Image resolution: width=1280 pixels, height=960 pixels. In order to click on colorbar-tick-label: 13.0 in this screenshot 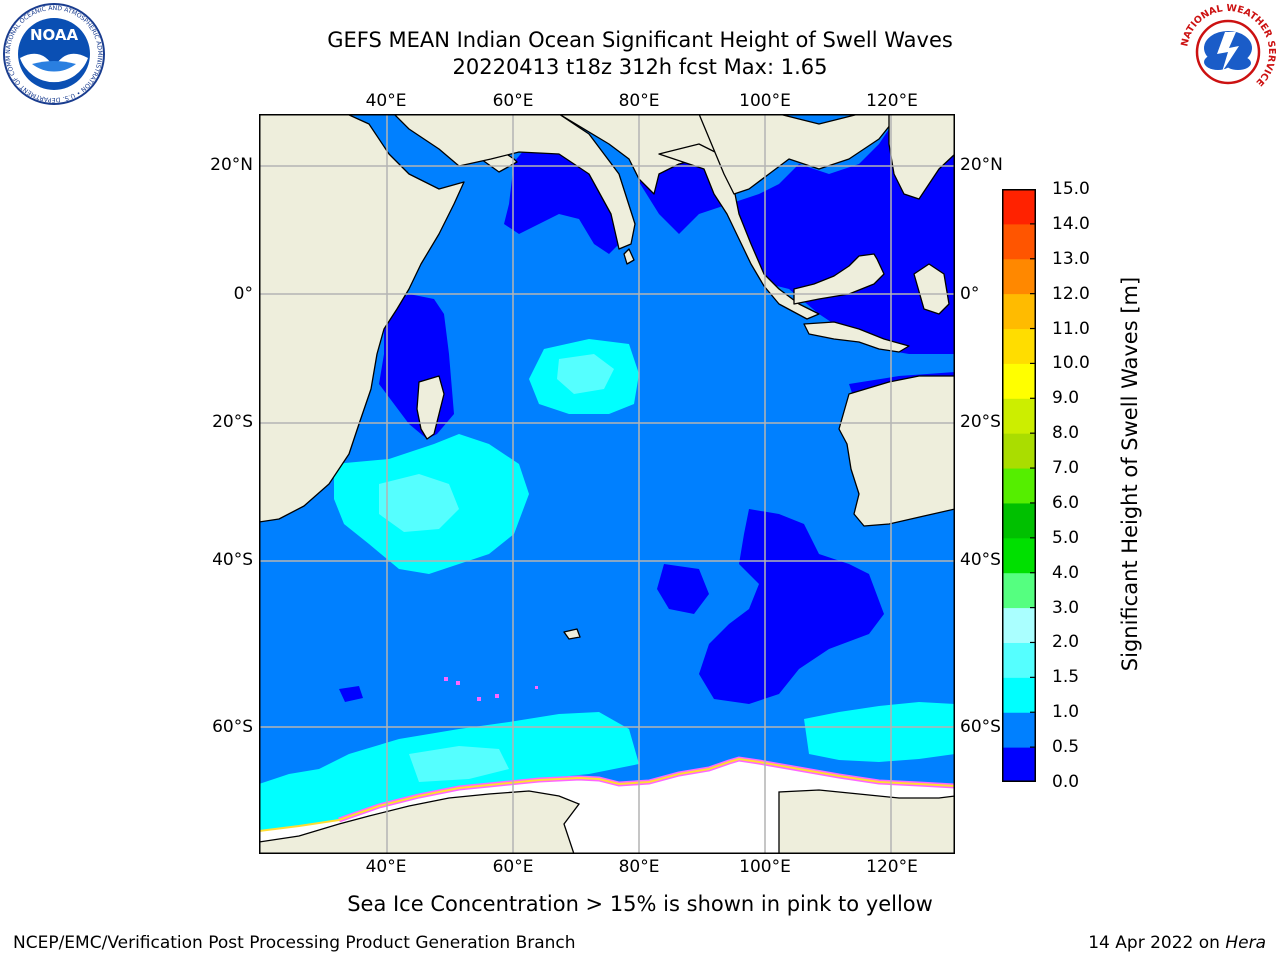, I will do `click(1071, 258)`.